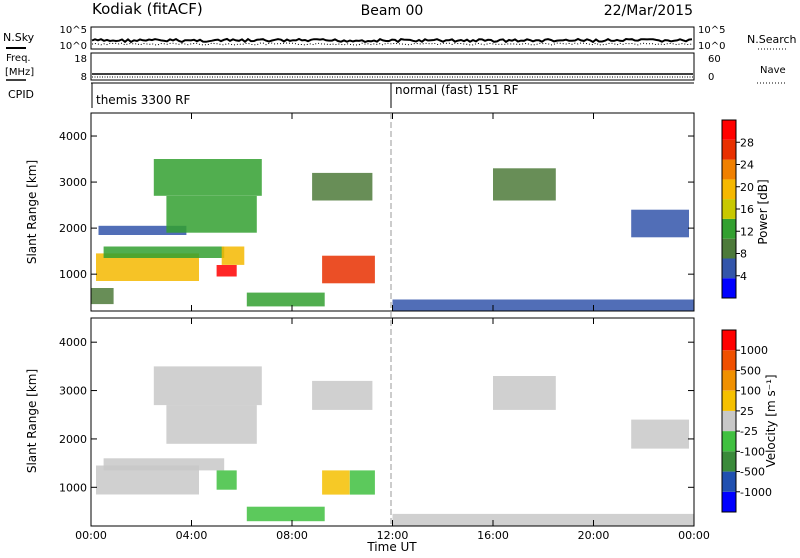 The height and width of the screenshot is (558, 800). What do you see at coordinates (711, 46) in the screenshot?
I see `search-tick-bottom: 10^0` at bounding box center [711, 46].